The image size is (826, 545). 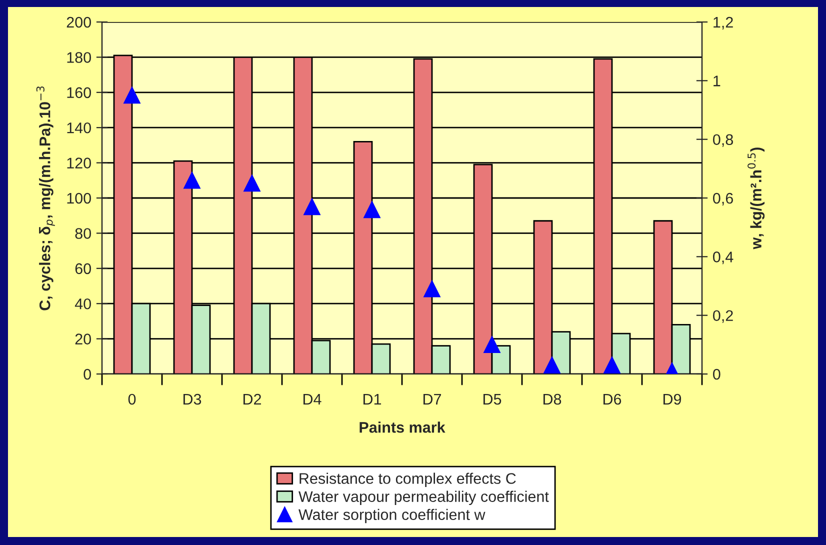 What do you see at coordinates (79, 57) in the screenshot?
I see `y-tick-label: 180` at bounding box center [79, 57].